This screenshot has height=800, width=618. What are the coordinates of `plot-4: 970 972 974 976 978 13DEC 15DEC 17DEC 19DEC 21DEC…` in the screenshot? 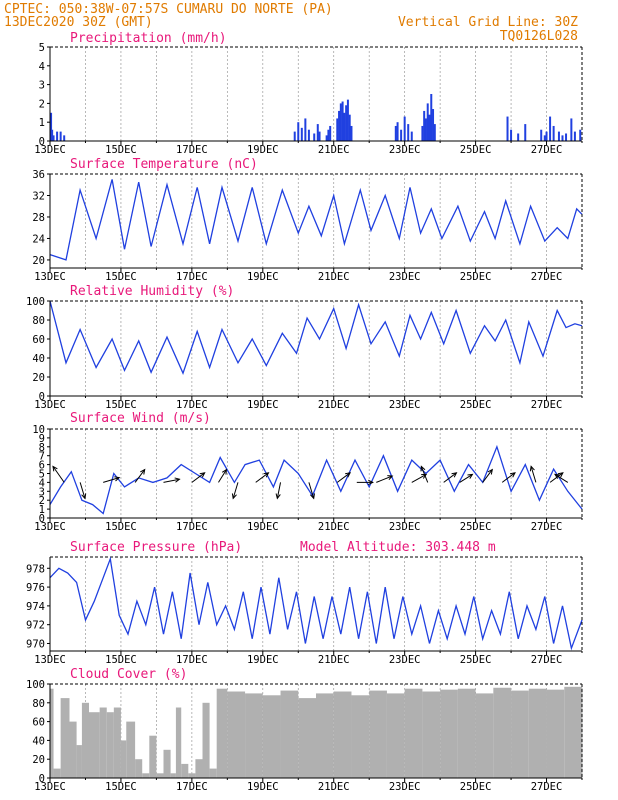 It's located at (304, 611).